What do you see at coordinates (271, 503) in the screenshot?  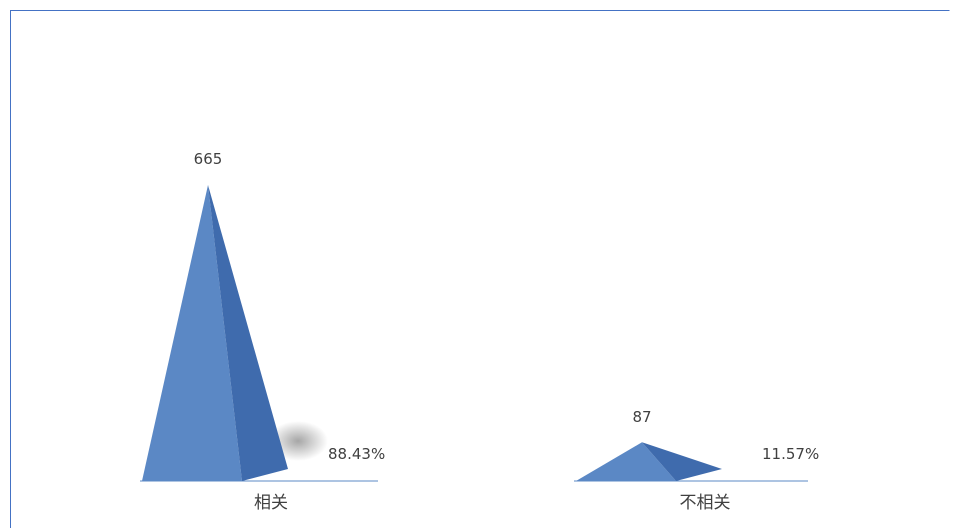 I see `category-label: 相关` at bounding box center [271, 503].